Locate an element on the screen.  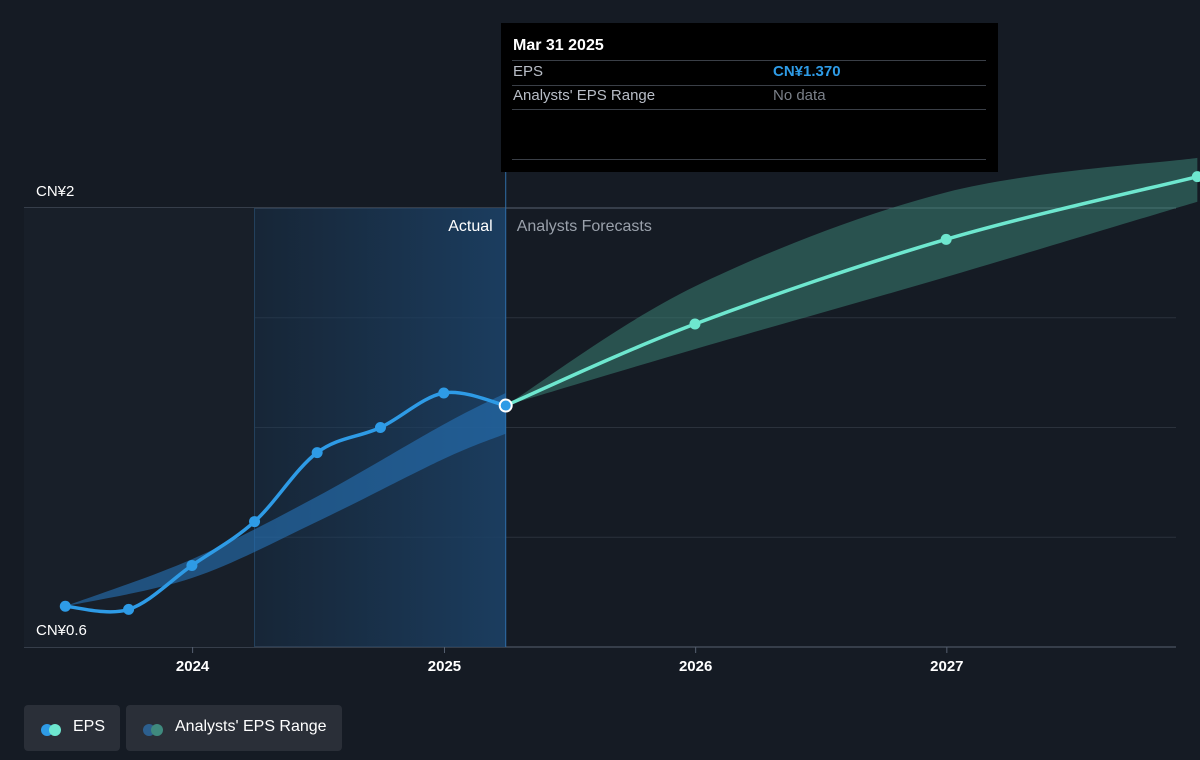
legend-item-range: Analysts' EPS Range is located at coordinates (234, 728).